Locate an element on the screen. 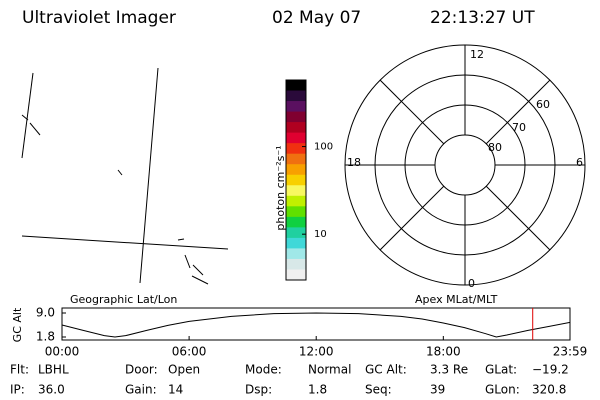 This screenshot has height=400, width=600. status-value: Open is located at coordinates (184, 370).